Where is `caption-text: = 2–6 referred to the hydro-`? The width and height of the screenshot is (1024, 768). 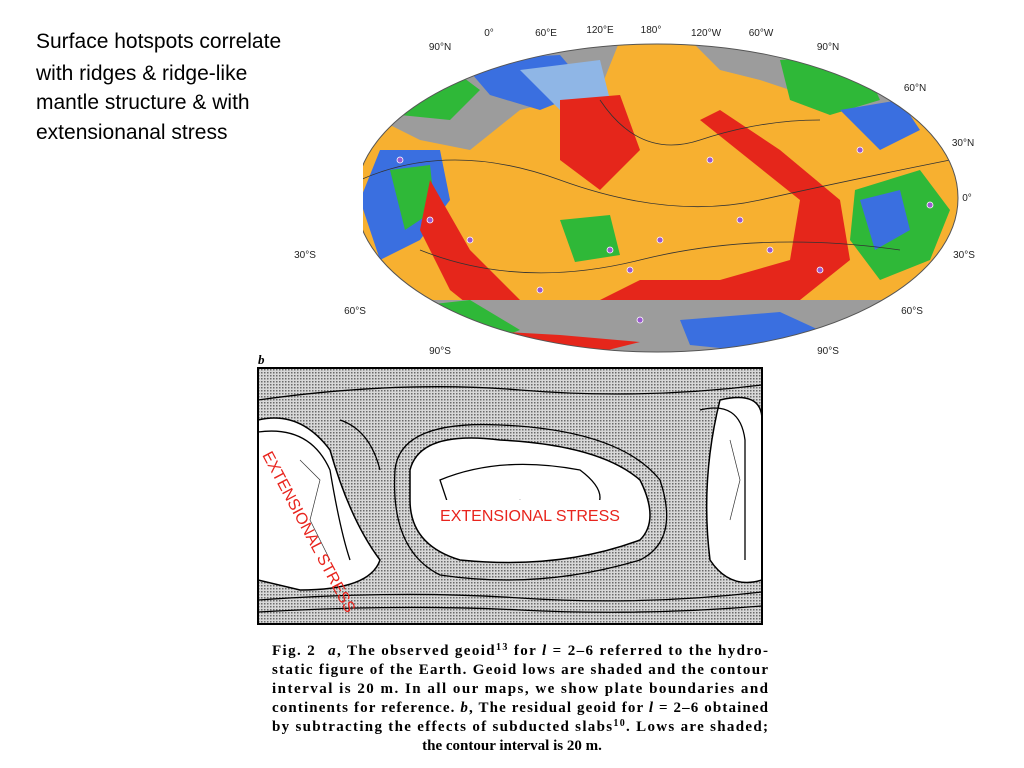
caption-text: = 2–6 referred to the hydro- is located at coordinates (658, 651).